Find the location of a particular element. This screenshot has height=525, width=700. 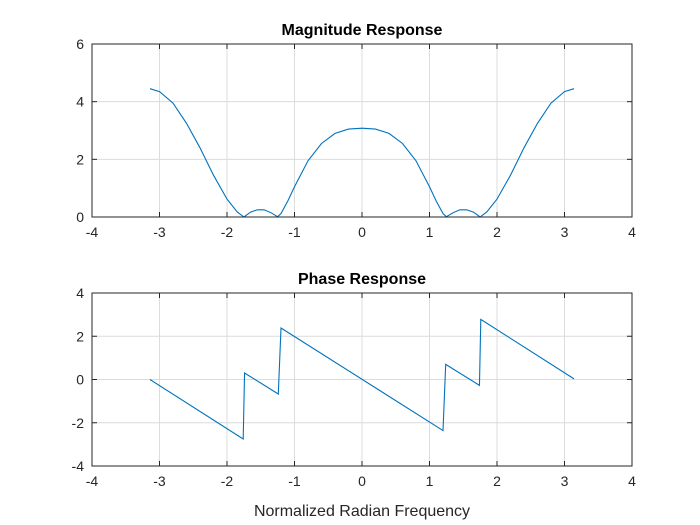

phase-xtick-label: -4 is located at coordinates (92, 481).